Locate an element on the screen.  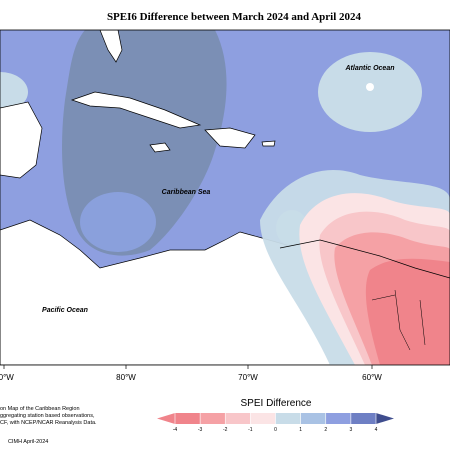
legend-title: SPEI Difference is located at coordinates (276, 403).